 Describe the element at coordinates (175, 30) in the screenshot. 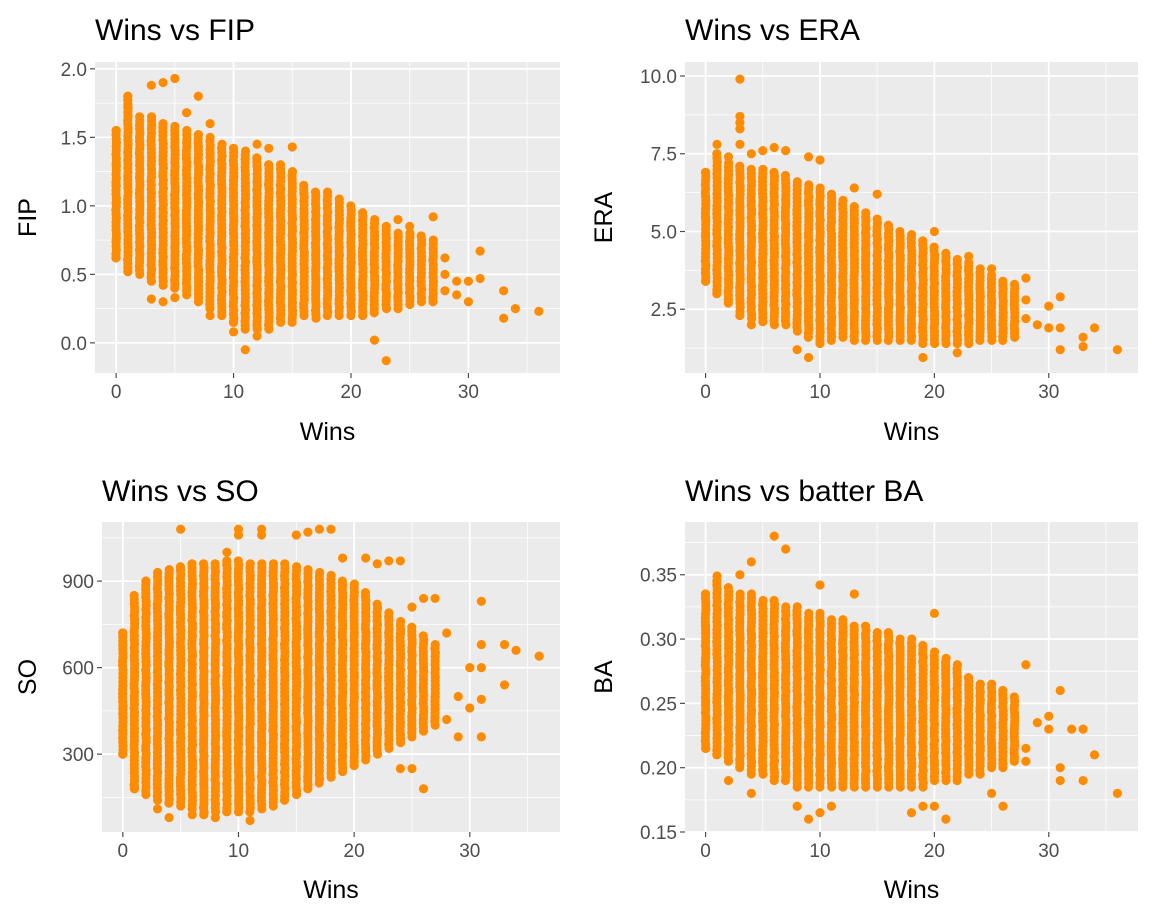

I see `chart-title: Wins vs FIP` at that location.